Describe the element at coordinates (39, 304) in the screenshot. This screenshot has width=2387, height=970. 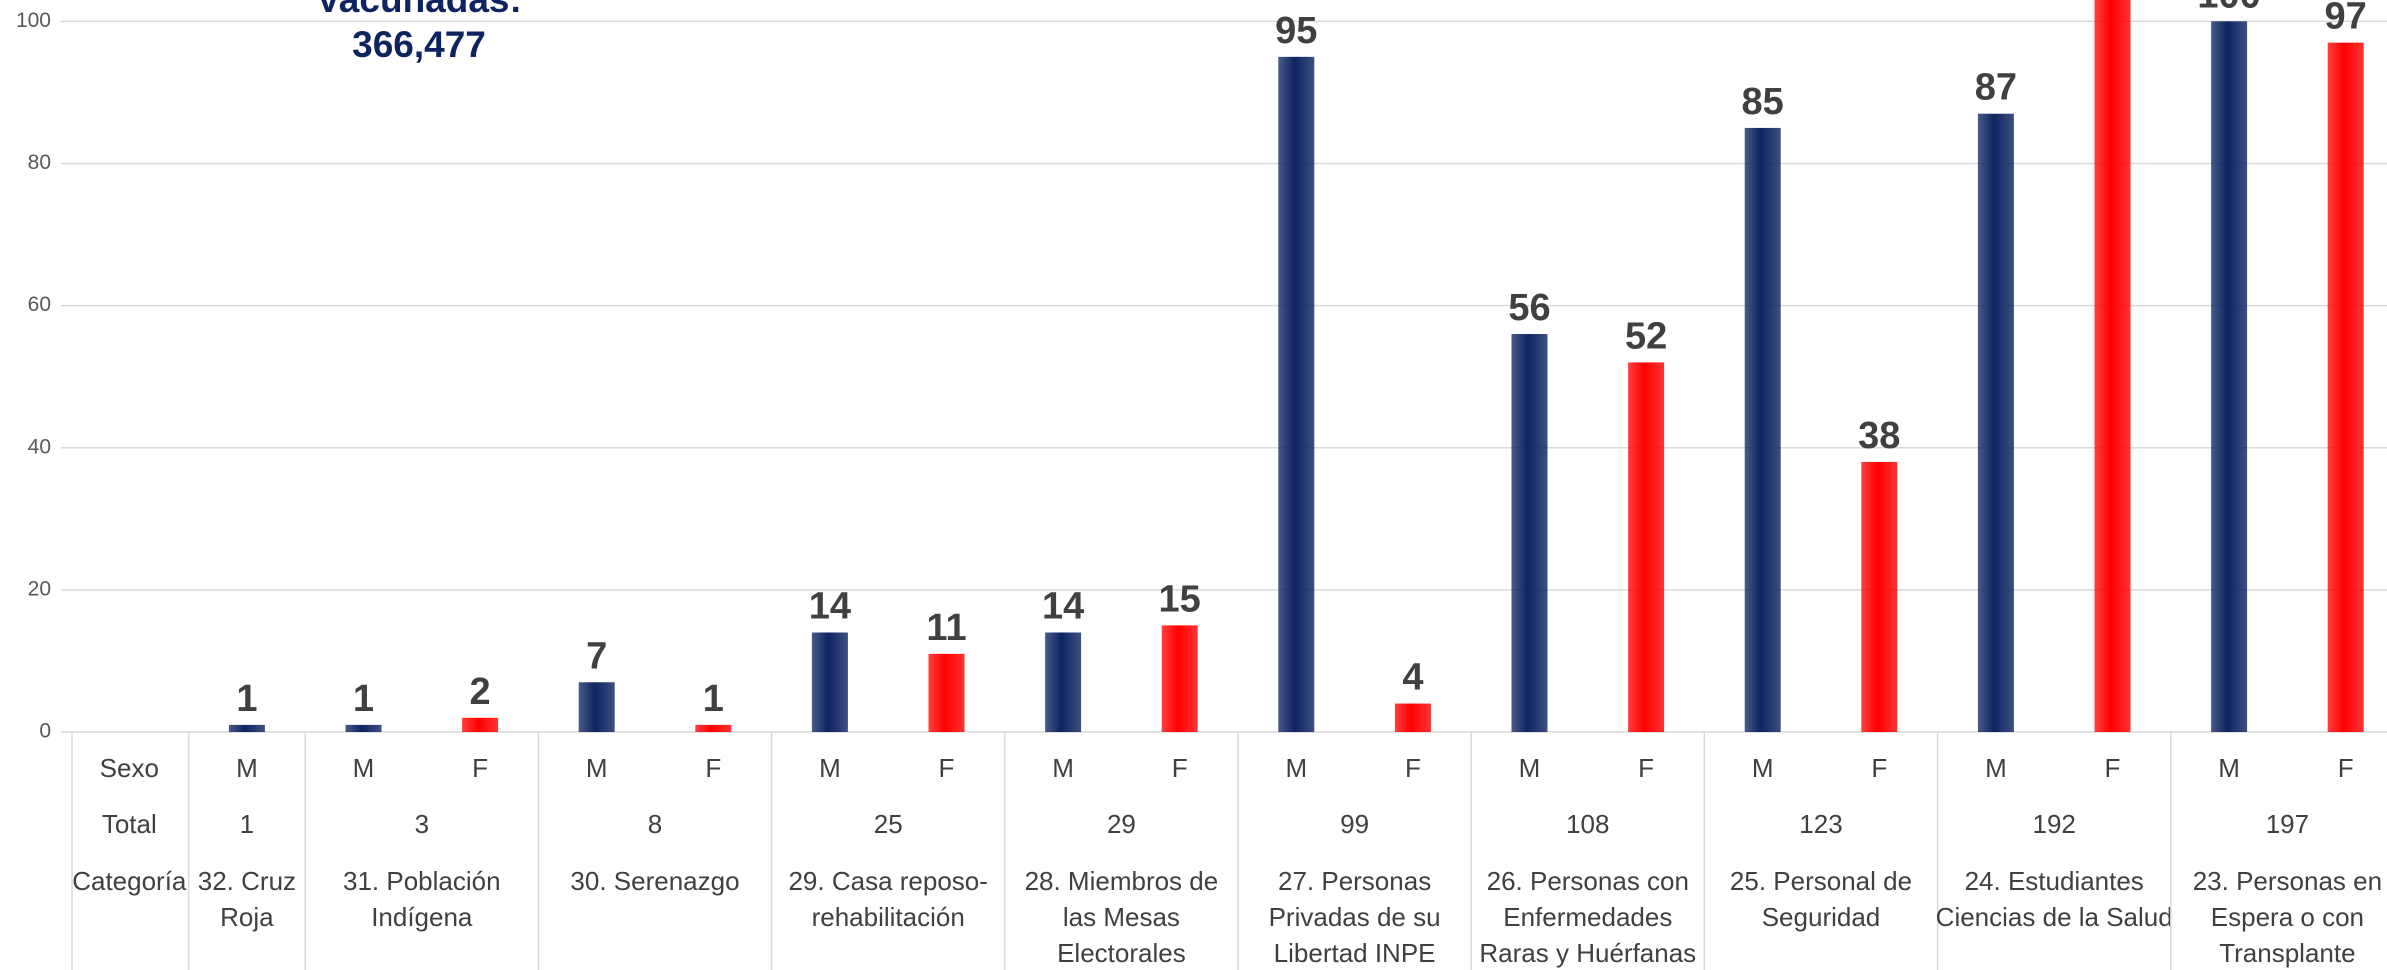
I see `y-tick-label: 60` at that location.